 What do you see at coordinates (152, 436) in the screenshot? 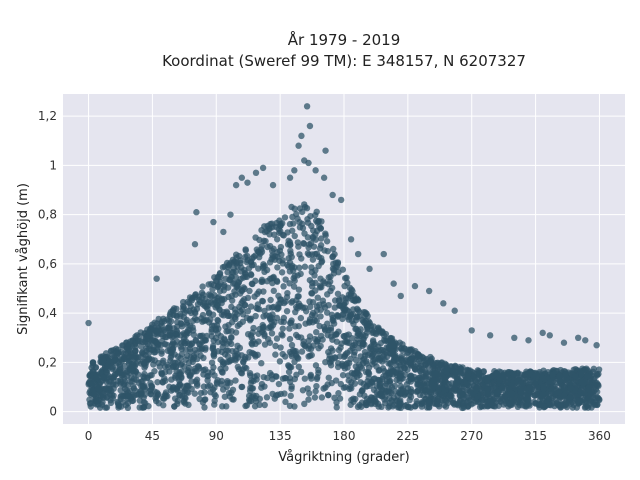
I see `x-tick-label: 45` at bounding box center [152, 436].